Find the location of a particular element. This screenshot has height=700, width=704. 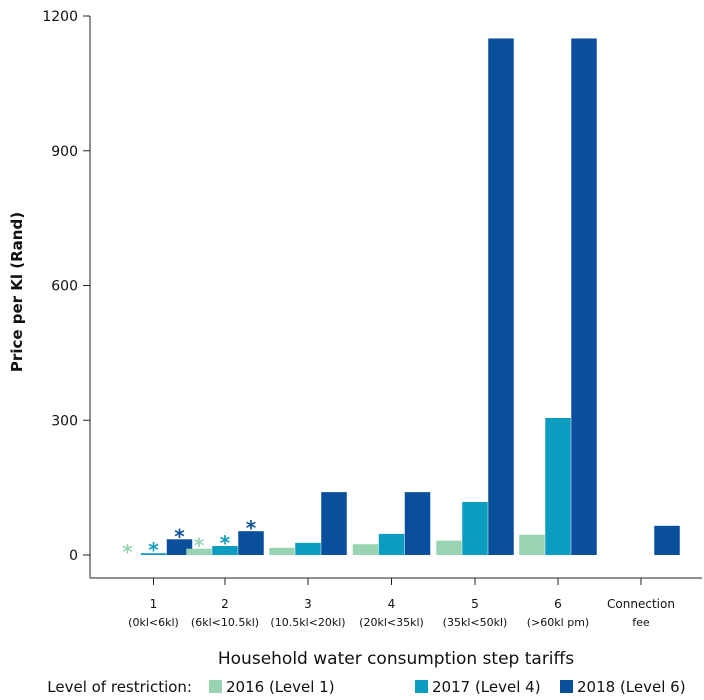

x-tick-sublabel: fee is located at coordinates (641, 622).